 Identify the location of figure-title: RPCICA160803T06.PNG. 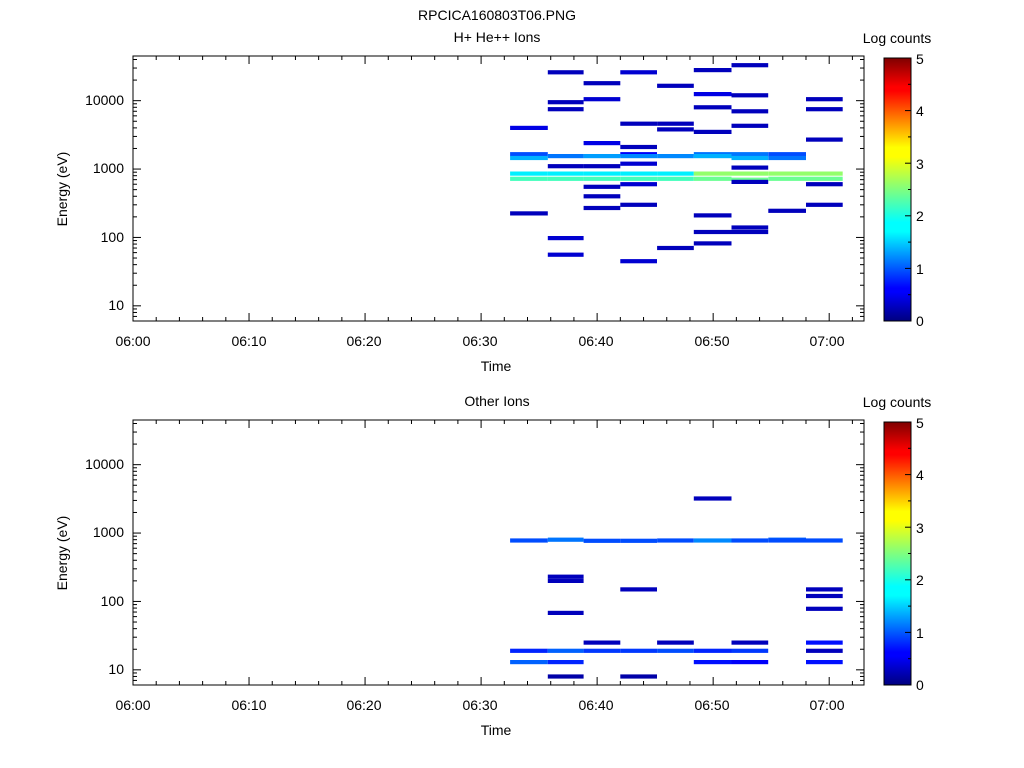
(497, 15).